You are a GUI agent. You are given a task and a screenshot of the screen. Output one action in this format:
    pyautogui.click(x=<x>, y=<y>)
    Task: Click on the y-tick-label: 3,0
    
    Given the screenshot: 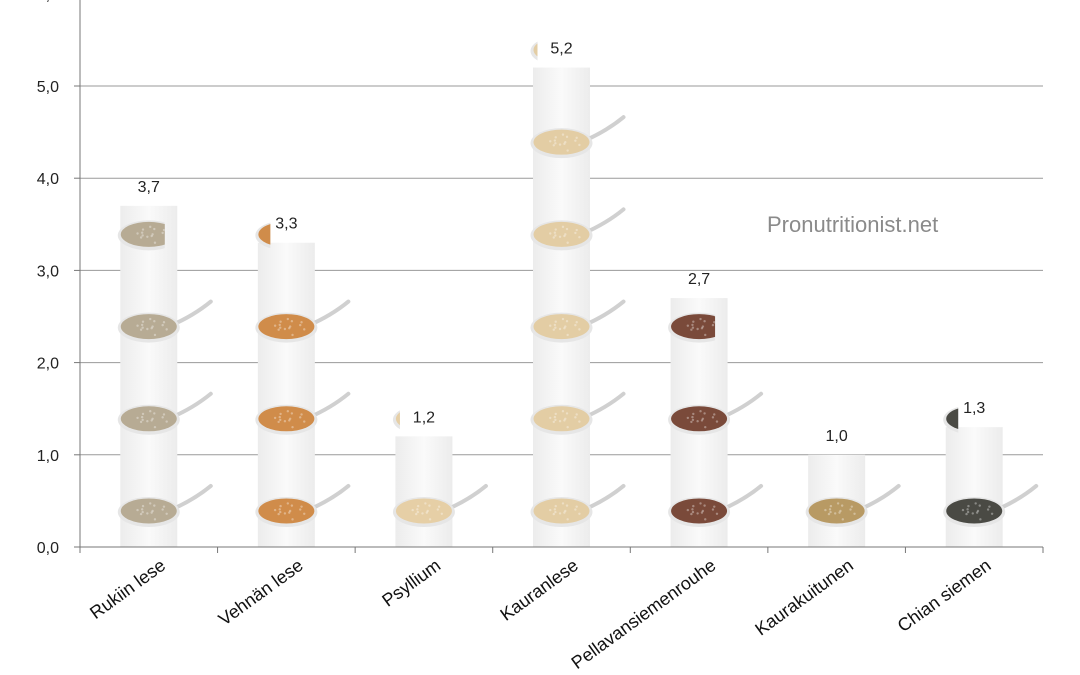 What is the action you would take?
    pyautogui.click(x=48, y=271)
    